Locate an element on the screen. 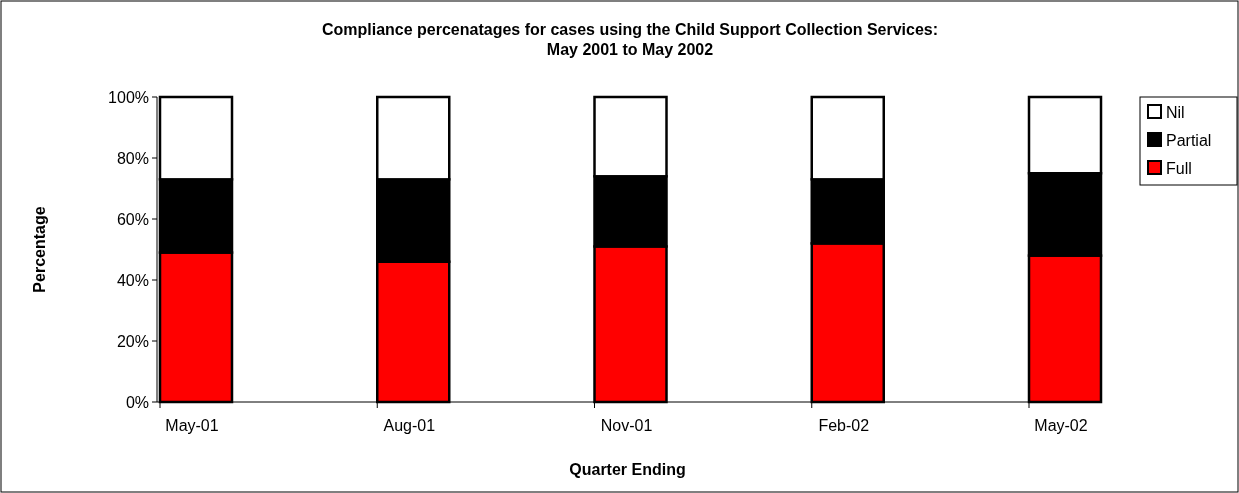 The image size is (1239, 493). y-tick-label: 0% is located at coordinates (137, 402).